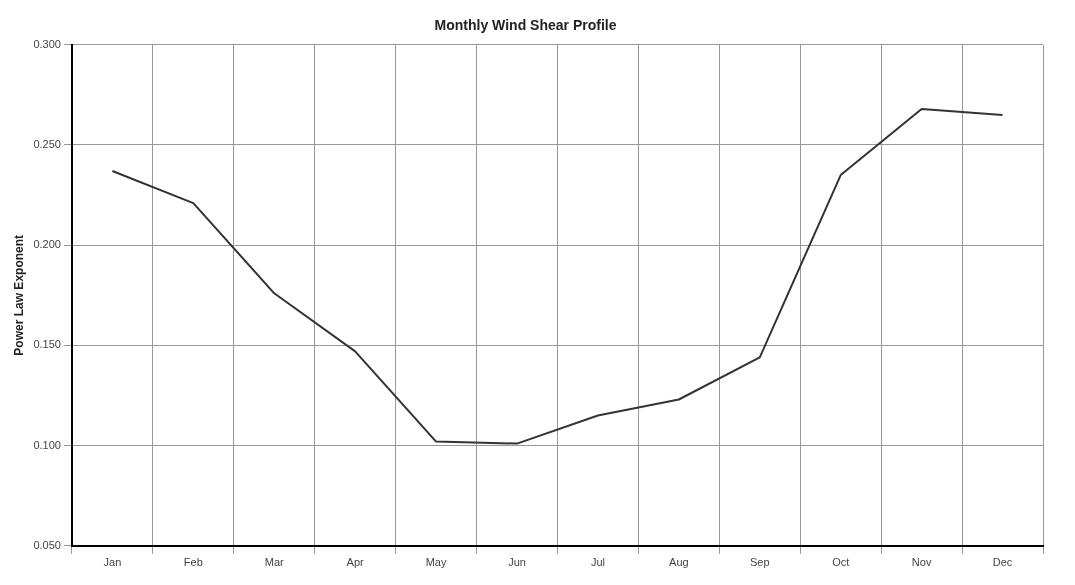 The image size is (1075, 585). I want to click on x-tick-label: Feb, so click(193, 562).